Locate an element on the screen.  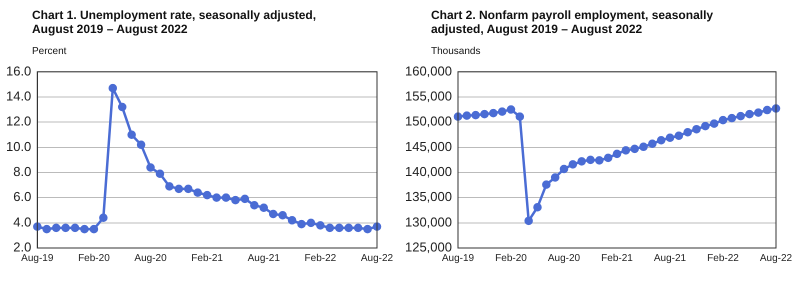
y-tick-label: 14.0 is located at coordinates (19, 96).